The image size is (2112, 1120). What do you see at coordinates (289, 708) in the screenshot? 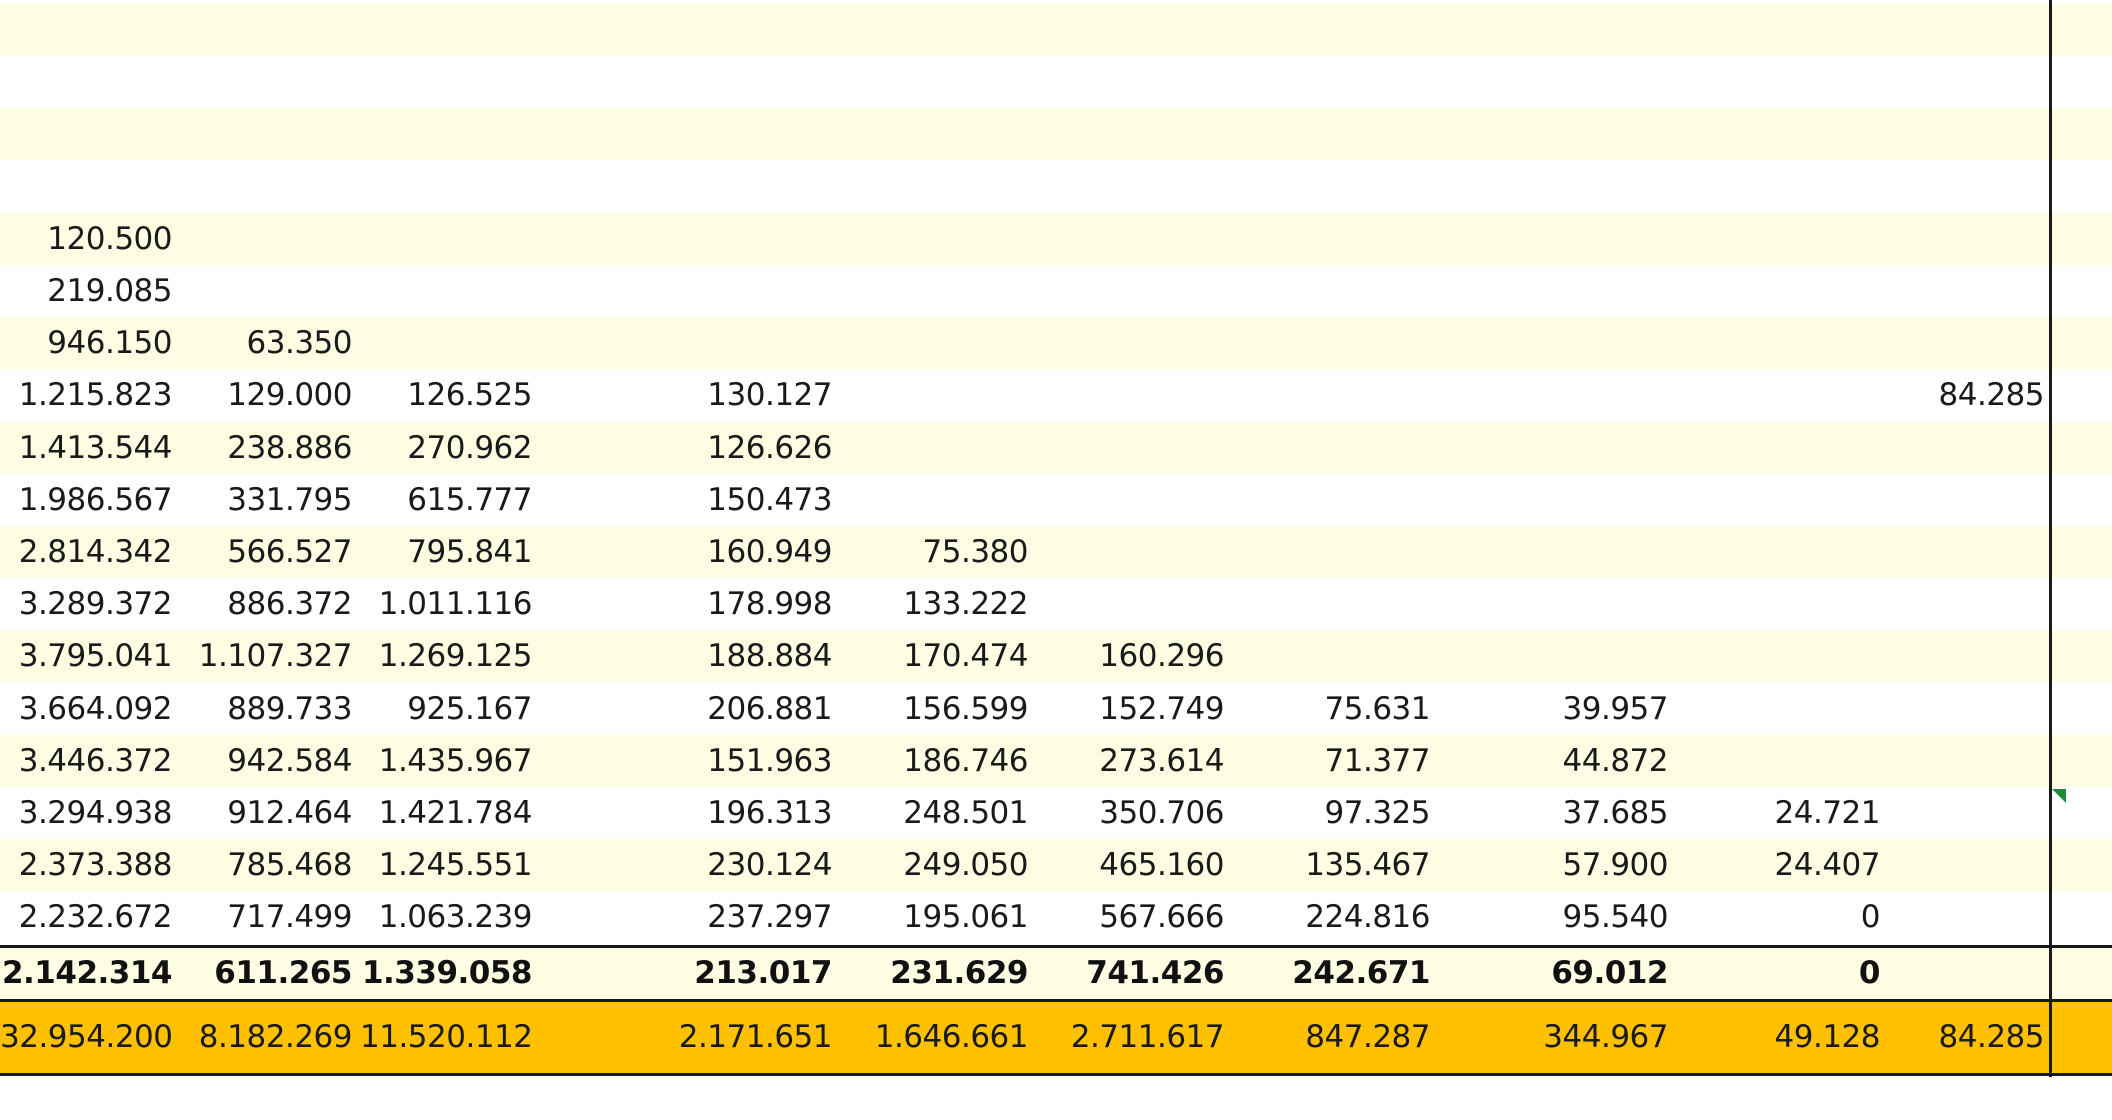
I see `table-cell: 889.733` at bounding box center [289, 708].